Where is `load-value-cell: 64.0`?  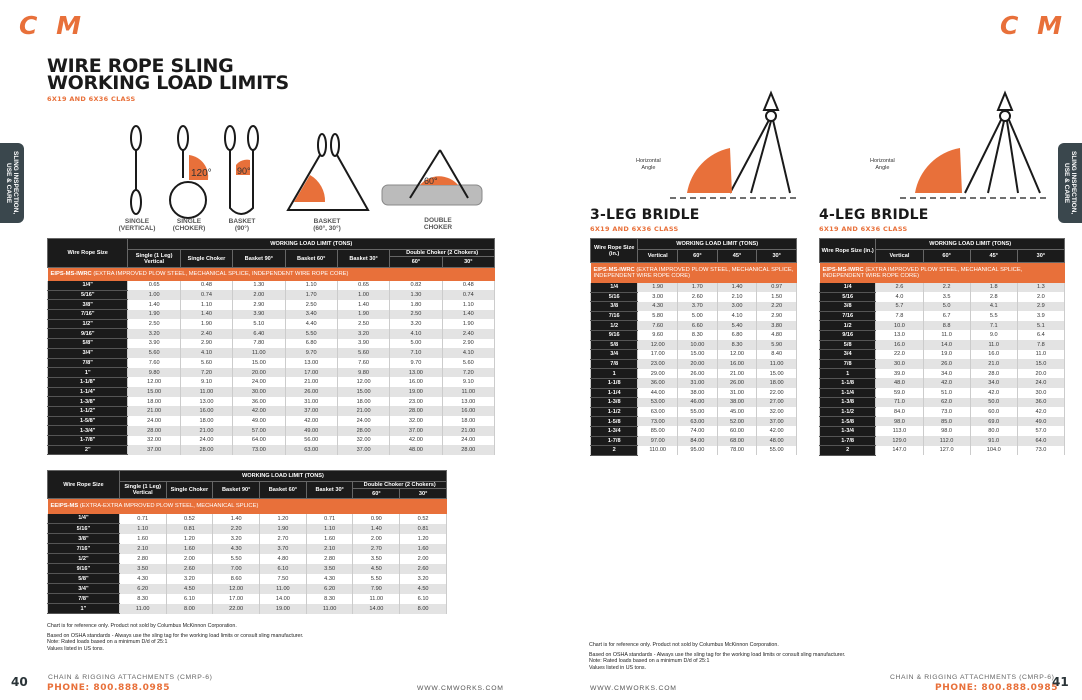 load-value-cell: 64.0 is located at coordinates (1041, 441).